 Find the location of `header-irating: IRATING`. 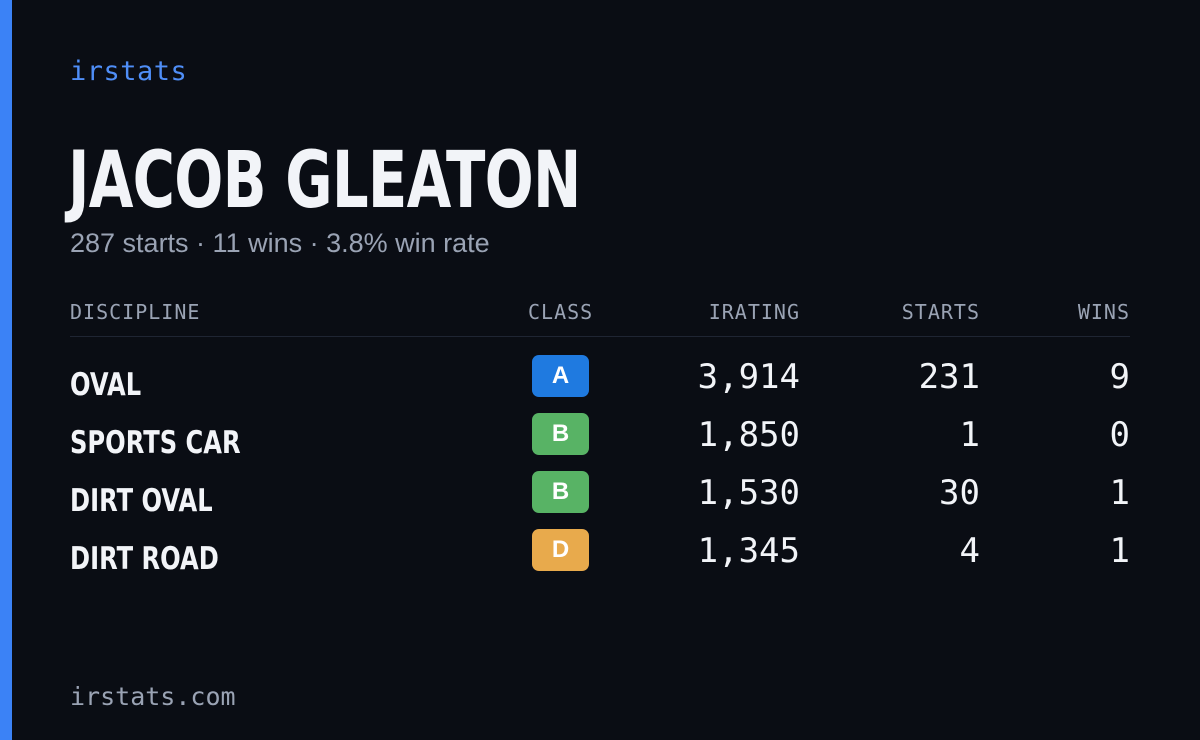

header-irating: IRATING is located at coordinates (754, 312).